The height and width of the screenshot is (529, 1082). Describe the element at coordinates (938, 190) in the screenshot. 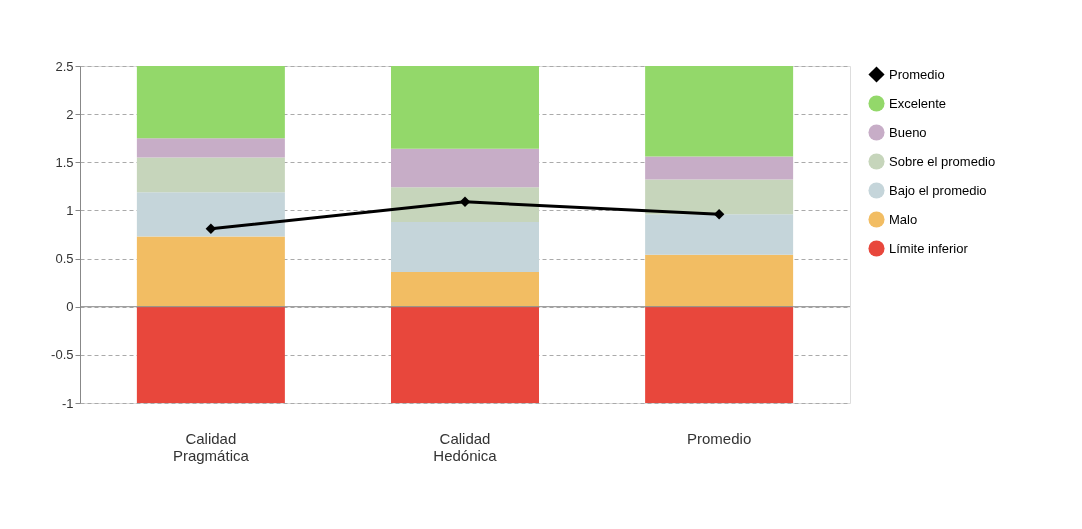

I see `legend-label: Bajo el promedio` at that location.